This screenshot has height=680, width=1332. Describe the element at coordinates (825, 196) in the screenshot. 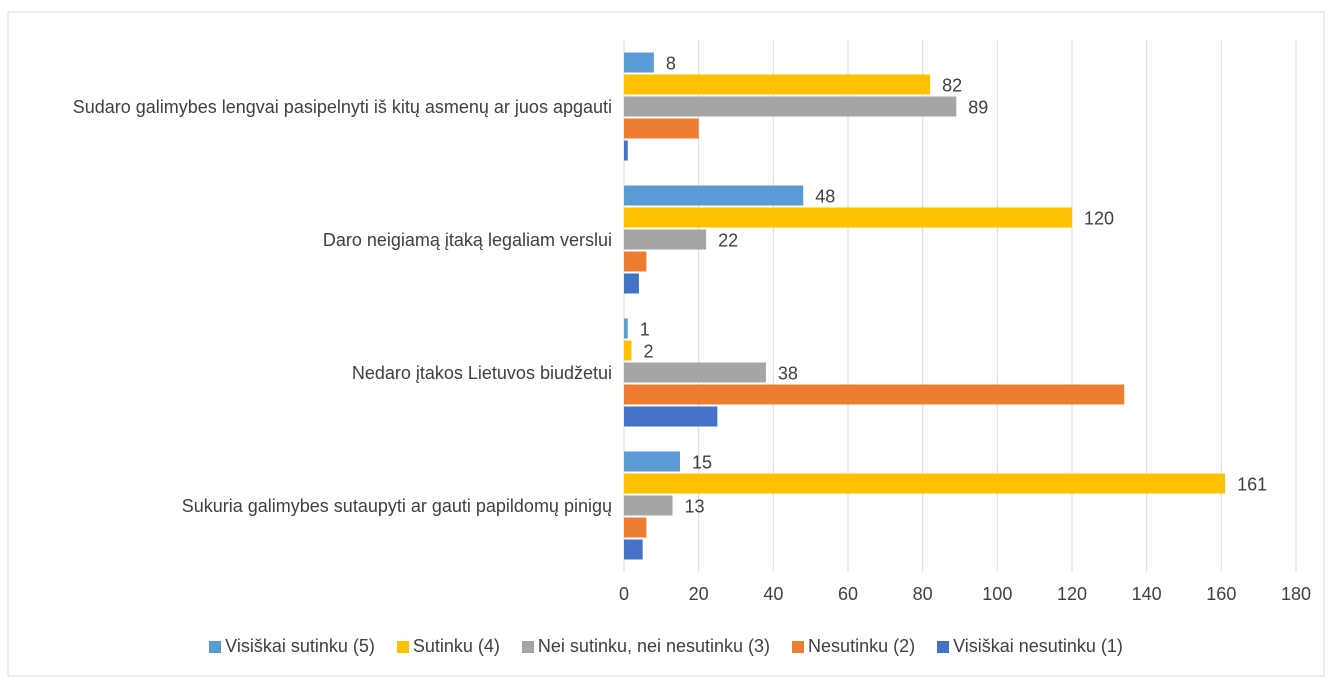

I see `data-label: 48` at that location.